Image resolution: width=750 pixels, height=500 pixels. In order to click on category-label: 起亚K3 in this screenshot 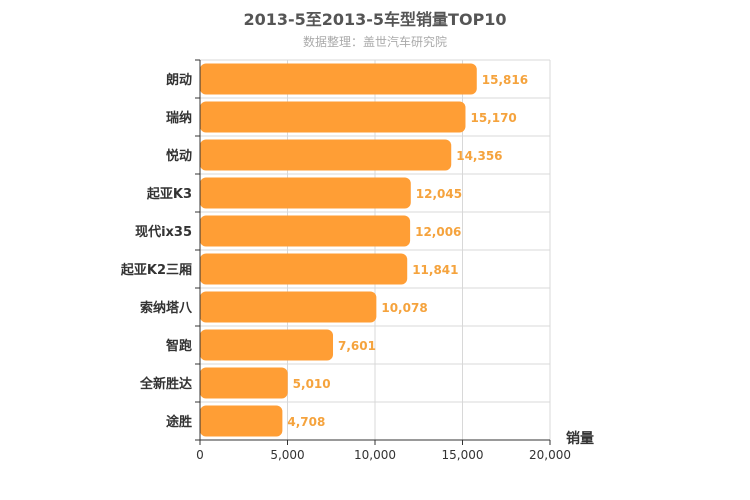, I will do `click(169, 194)`.